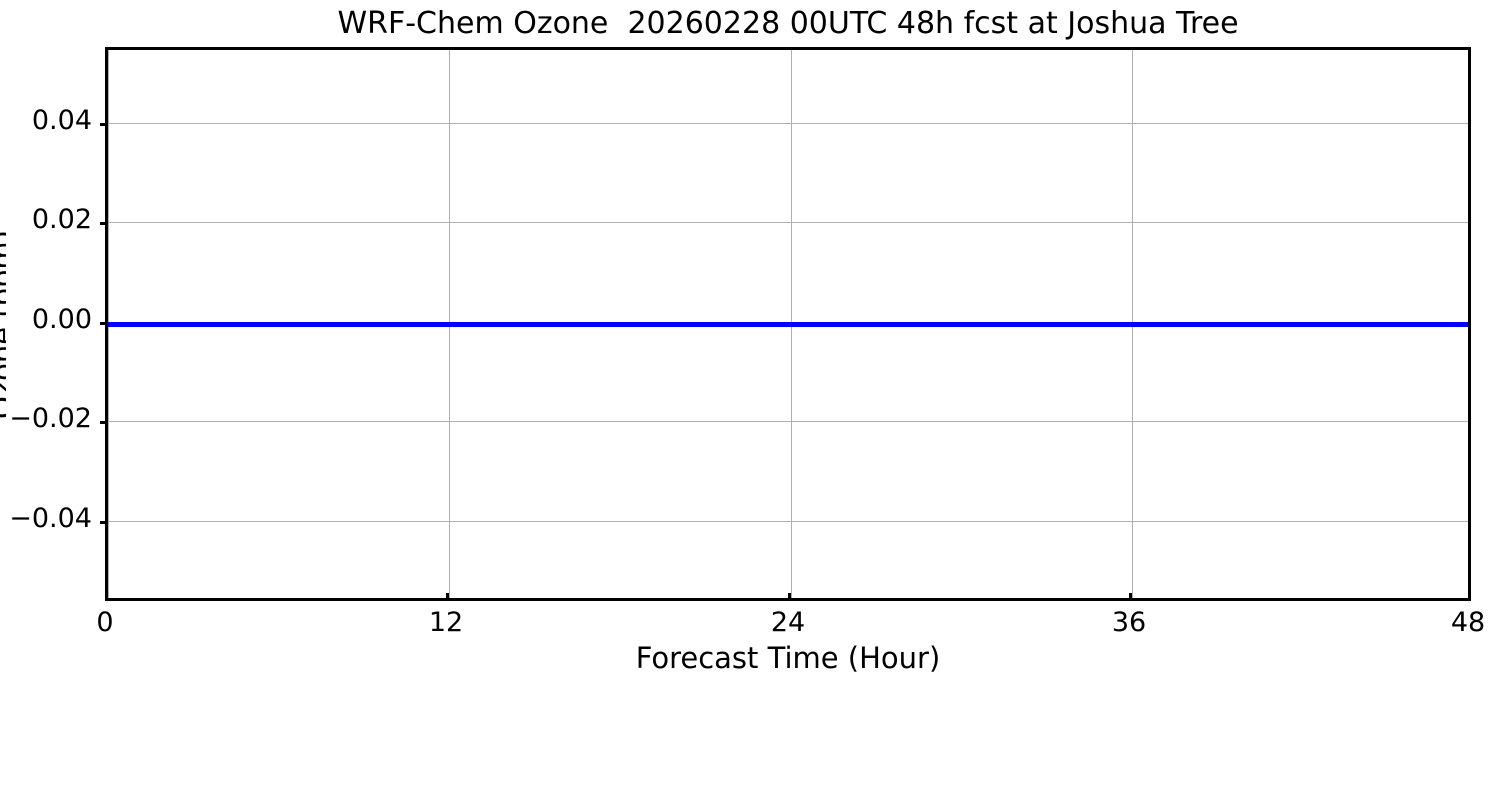 This screenshot has width=1500, height=800. Describe the element at coordinates (788, 622) in the screenshot. I see `x-tick-label: 24` at that location.